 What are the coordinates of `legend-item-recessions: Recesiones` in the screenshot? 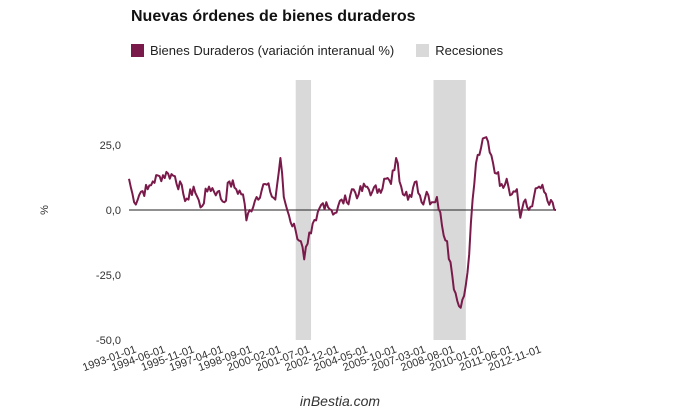 It's located at (459, 50).